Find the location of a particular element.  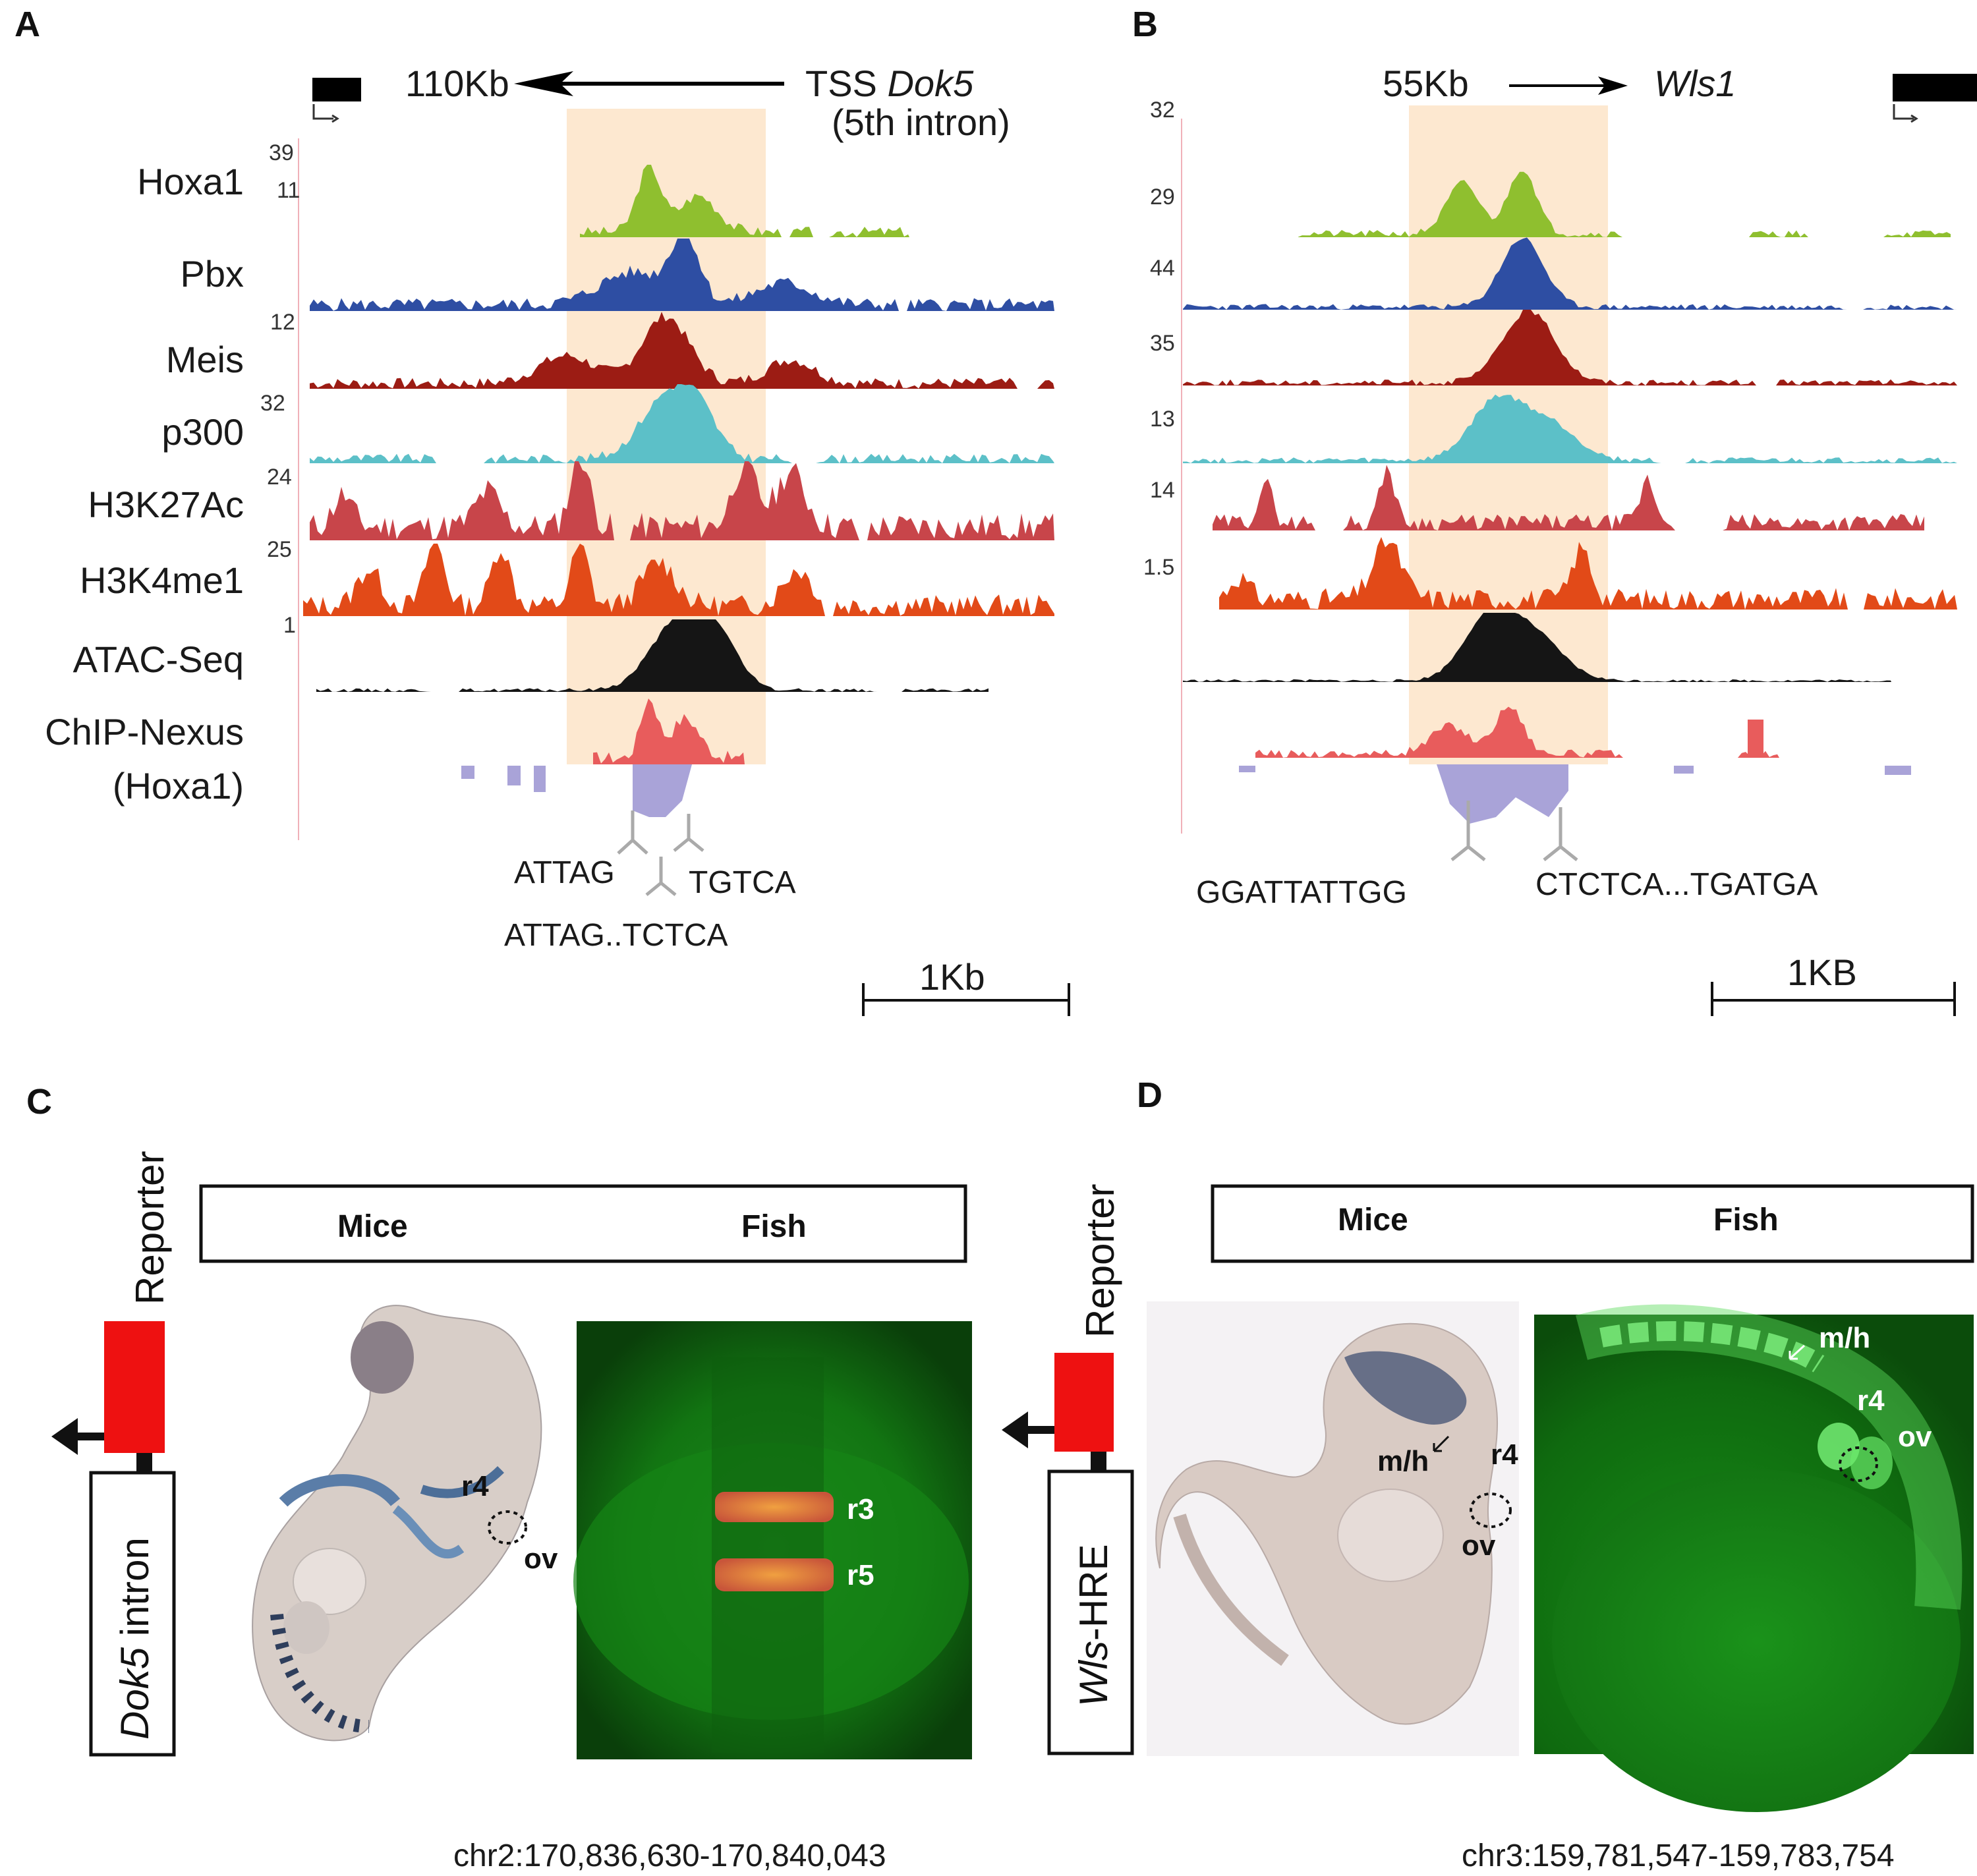

scale-b-1: 29 is located at coordinates (1162, 197).